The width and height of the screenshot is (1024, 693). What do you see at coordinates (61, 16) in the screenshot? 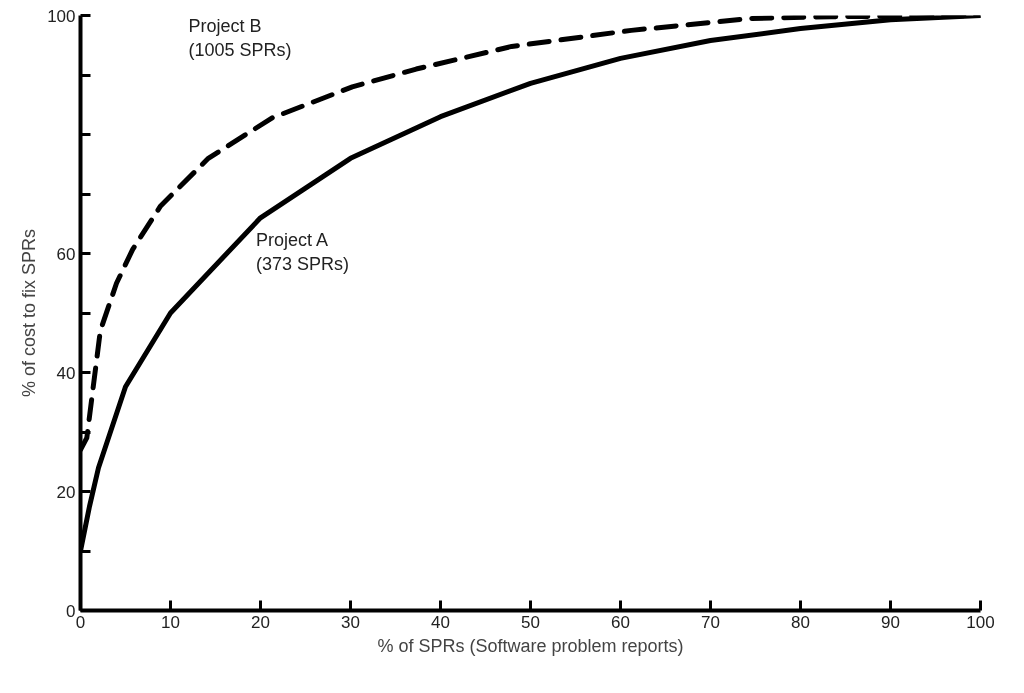
I see `y-tick-label: 100` at bounding box center [61, 16].